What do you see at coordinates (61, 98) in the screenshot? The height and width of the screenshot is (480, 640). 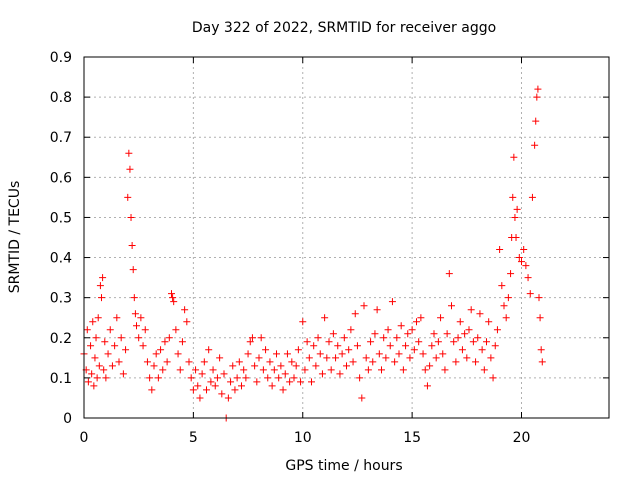 I see `y-tick-label: 0.8` at bounding box center [61, 98].